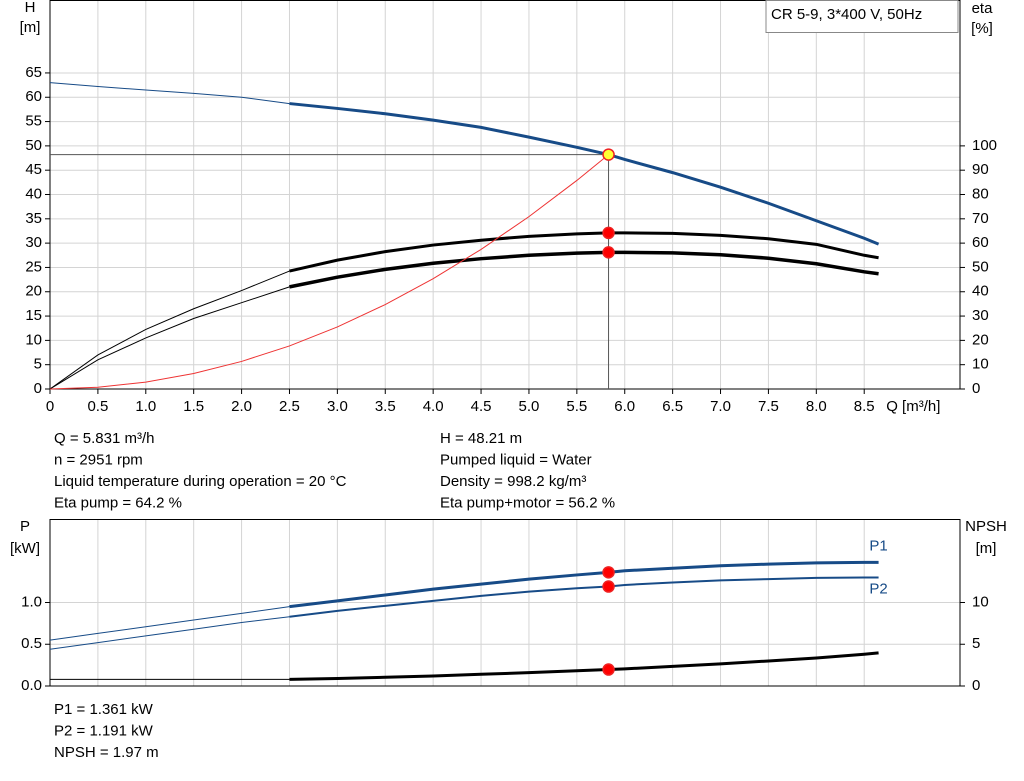  Describe the element at coordinates (33, 339) in the screenshot. I see `y-tick-label: 10` at that location.